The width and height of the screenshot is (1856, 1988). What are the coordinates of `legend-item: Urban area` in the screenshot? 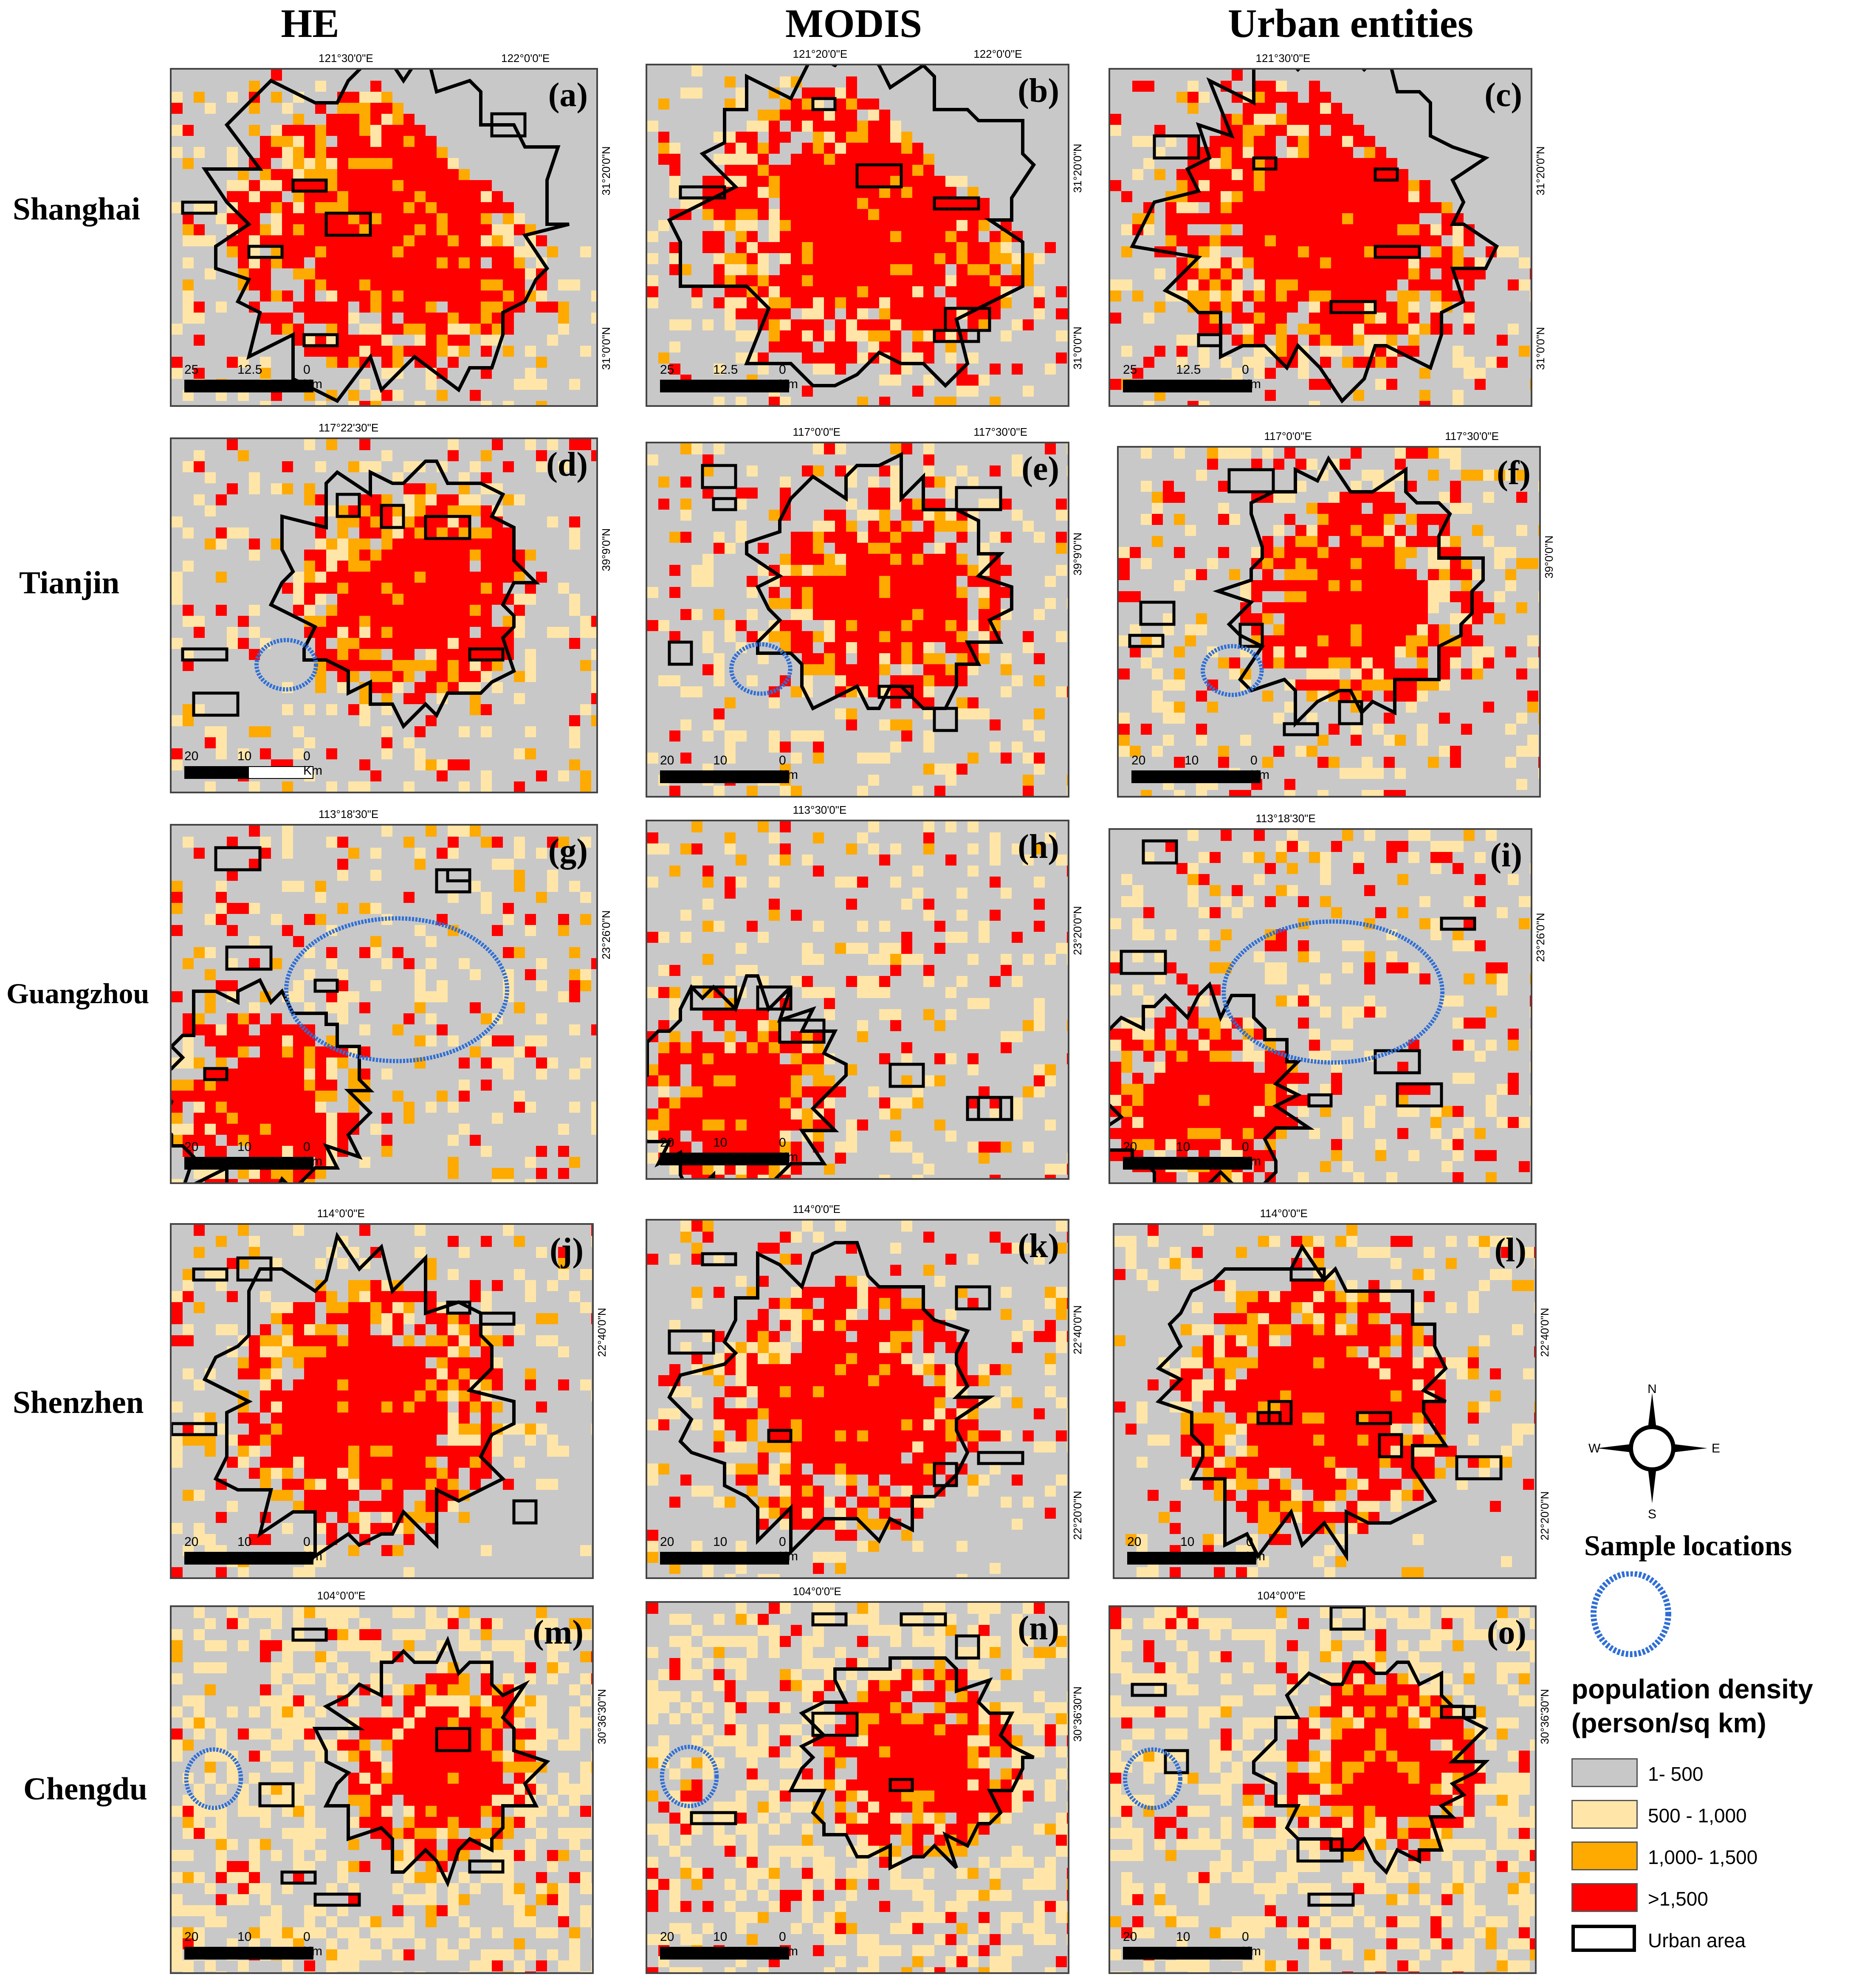 It's located at (1709, 1939).